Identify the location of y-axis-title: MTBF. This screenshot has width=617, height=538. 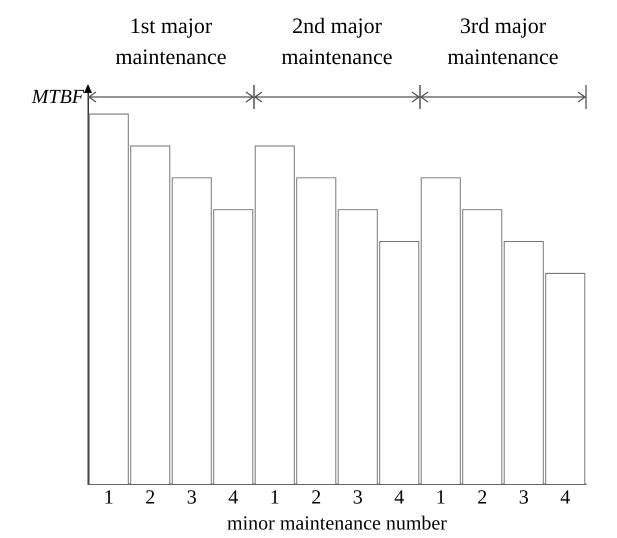
(58, 97).